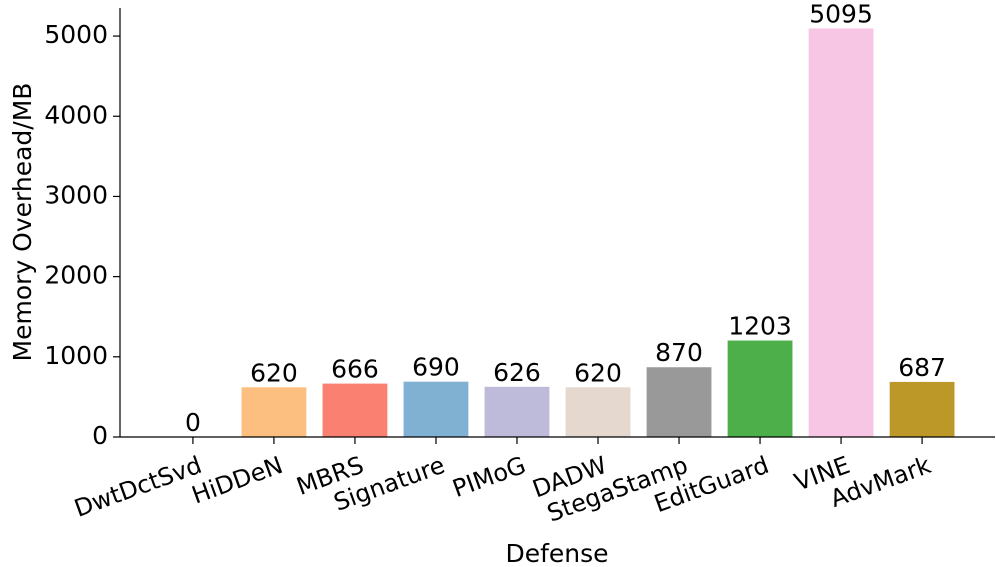 This screenshot has width=996, height=567. What do you see at coordinates (138, 487) in the screenshot?
I see `x-tick-label: DwtDctSvd` at bounding box center [138, 487].